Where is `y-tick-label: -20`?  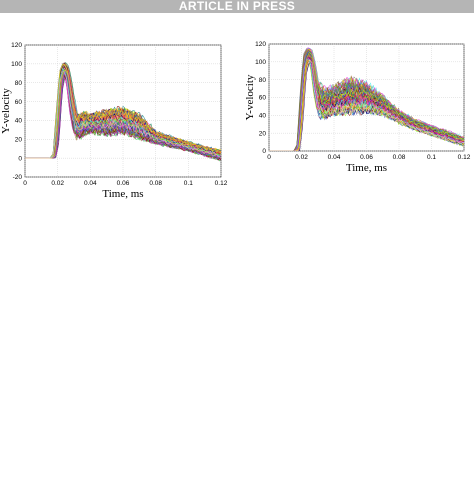
y-tick-label: -20 is located at coordinates (18, 177).